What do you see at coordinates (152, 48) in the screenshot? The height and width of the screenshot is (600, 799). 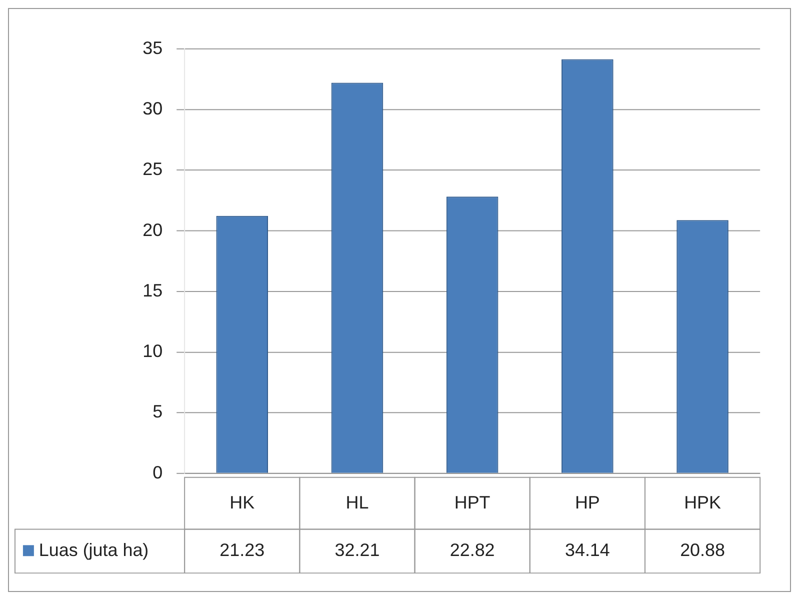 I see `y-tick-label: 35` at bounding box center [152, 48].